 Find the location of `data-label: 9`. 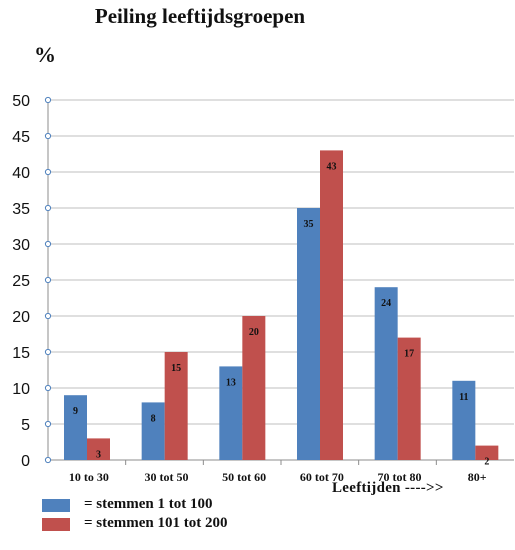

data-label: 9 is located at coordinates (75, 411).